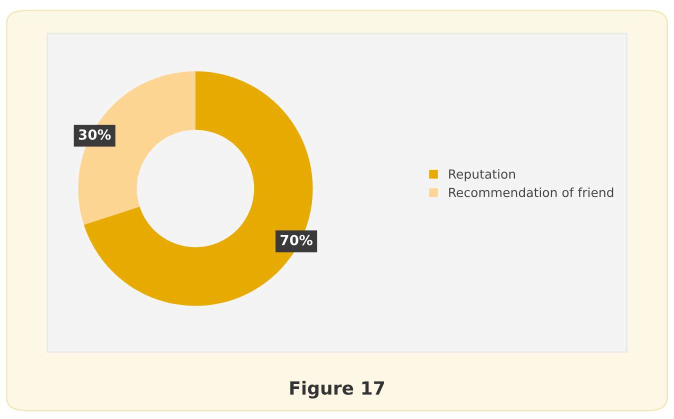 This screenshot has height=419, width=674. Describe the element at coordinates (337, 389) in the screenshot. I see `caption: Figure 17` at that location.